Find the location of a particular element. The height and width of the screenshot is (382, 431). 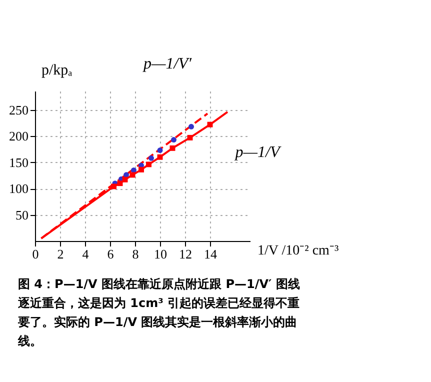

y-tick-label: 100 is located at coordinates (18, 188).